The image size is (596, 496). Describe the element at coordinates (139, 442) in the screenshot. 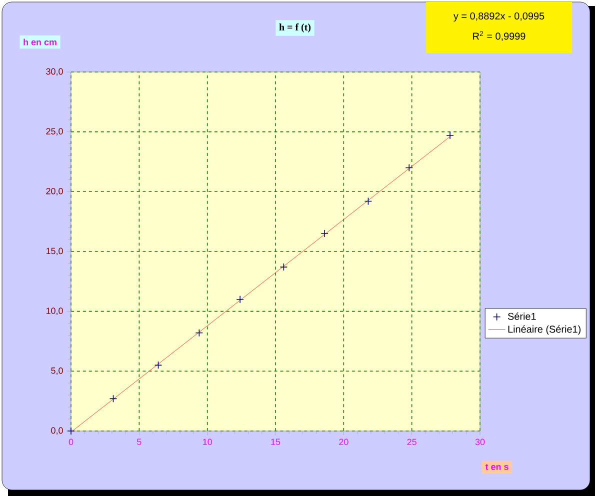

I see `x-tick-label: 5` at that location.